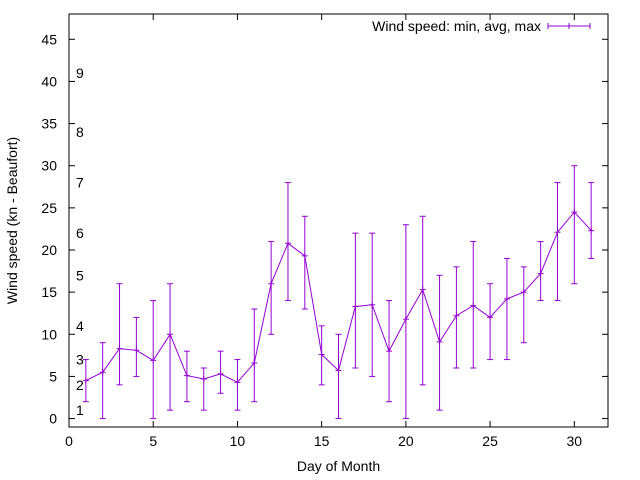 This screenshot has width=640, height=480. I want to click on beaufort-label: 9, so click(80, 73).